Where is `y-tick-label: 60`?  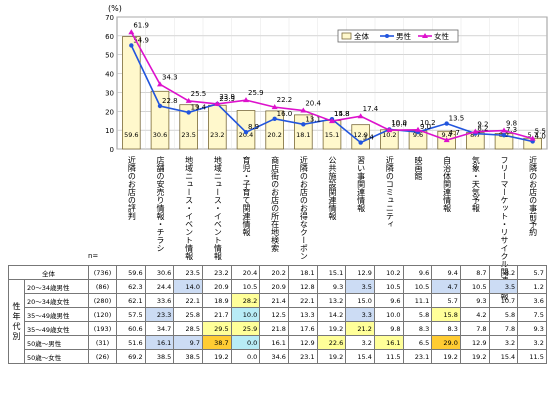
y-tick-label: 60 is located at coordinates (109, 37).